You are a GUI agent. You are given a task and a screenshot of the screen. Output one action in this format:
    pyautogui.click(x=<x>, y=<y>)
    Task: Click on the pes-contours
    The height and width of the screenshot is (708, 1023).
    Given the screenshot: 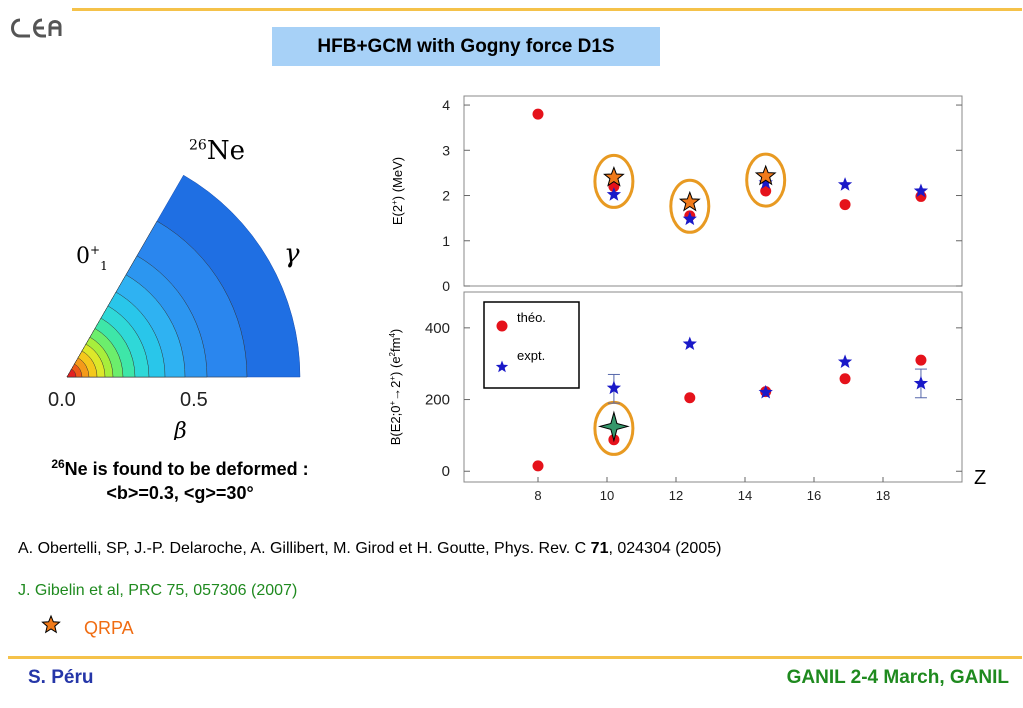 What is the action you would take?
    pyautogui.click(x=183, y=276)
    